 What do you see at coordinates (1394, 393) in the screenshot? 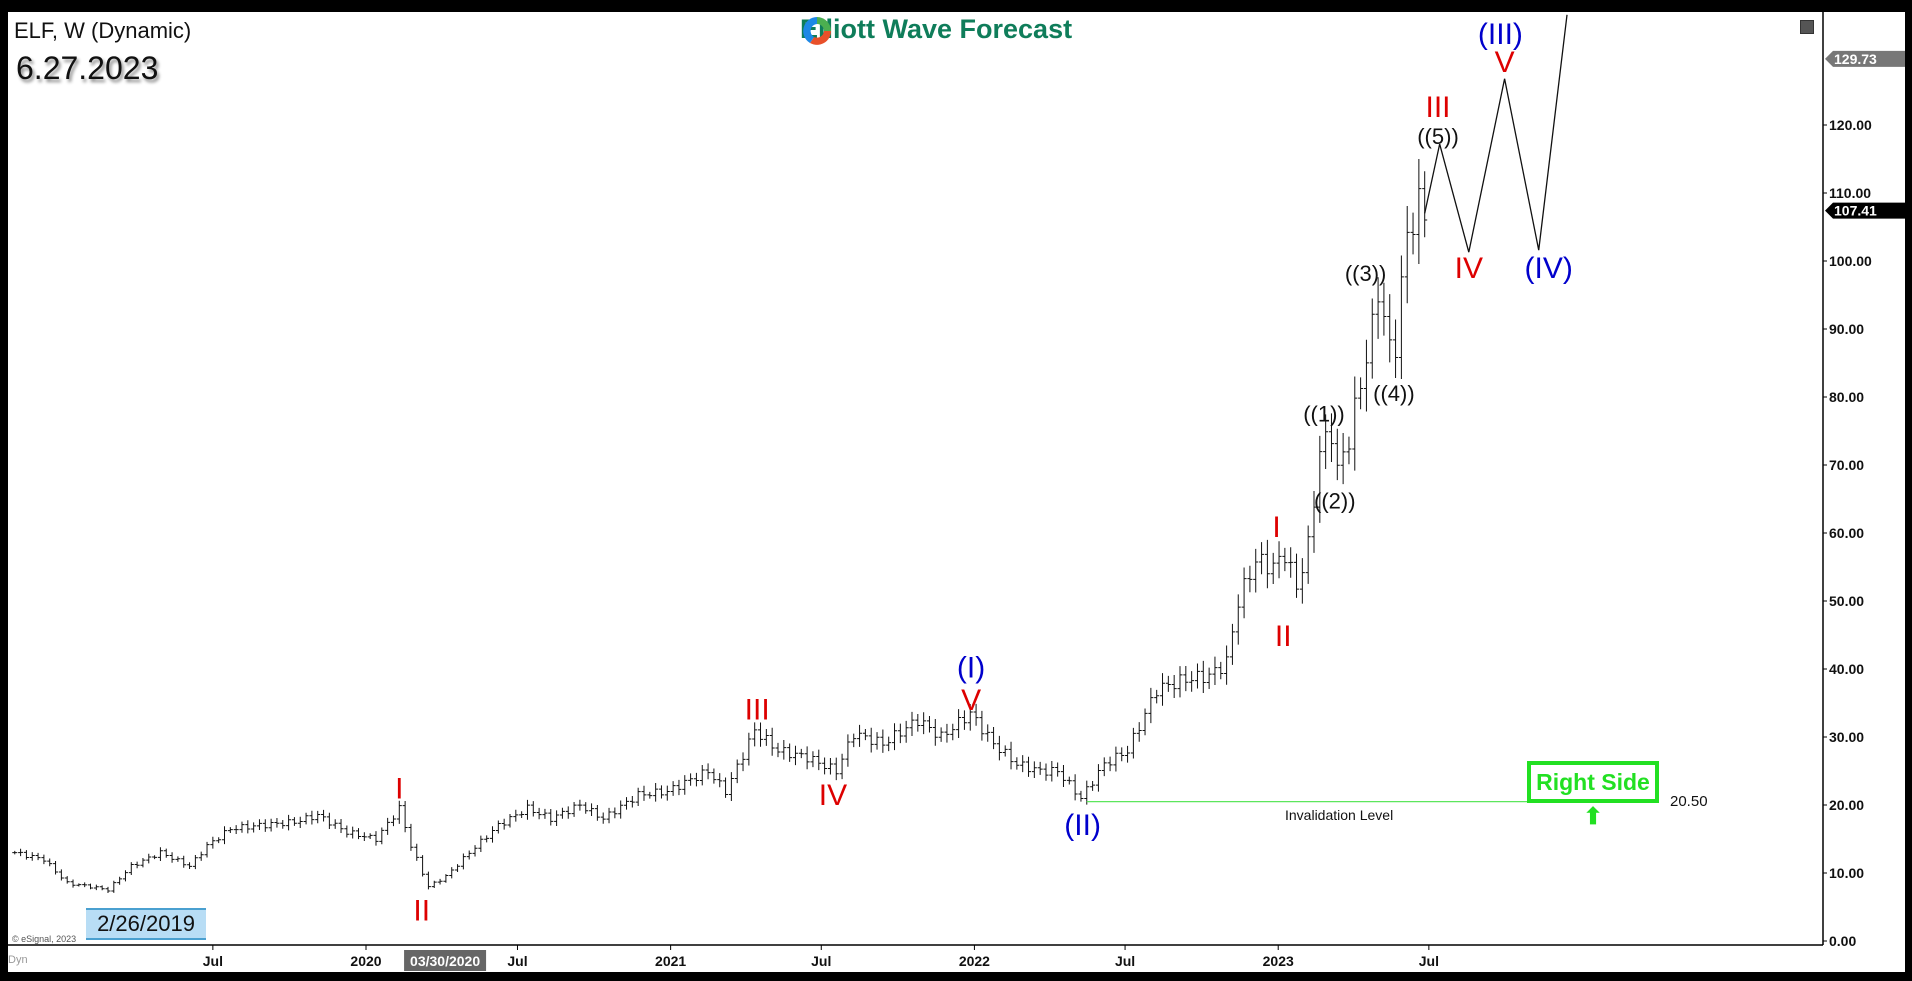
I see `wave-label: ((4))` at bounding box center [1394, 393].